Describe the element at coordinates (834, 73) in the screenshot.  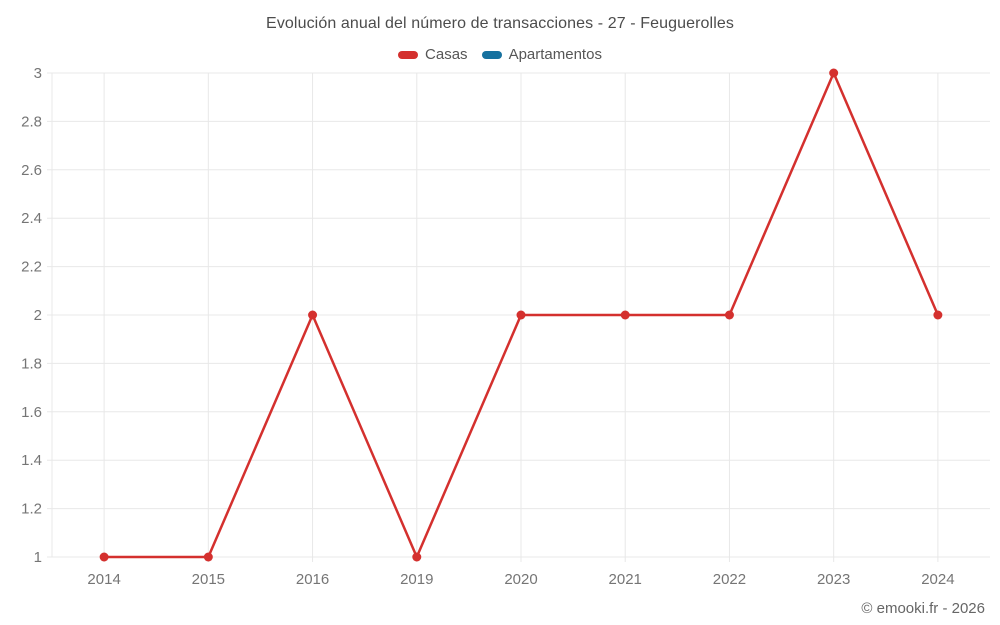
I see `data-point-casas-2023` at that location.